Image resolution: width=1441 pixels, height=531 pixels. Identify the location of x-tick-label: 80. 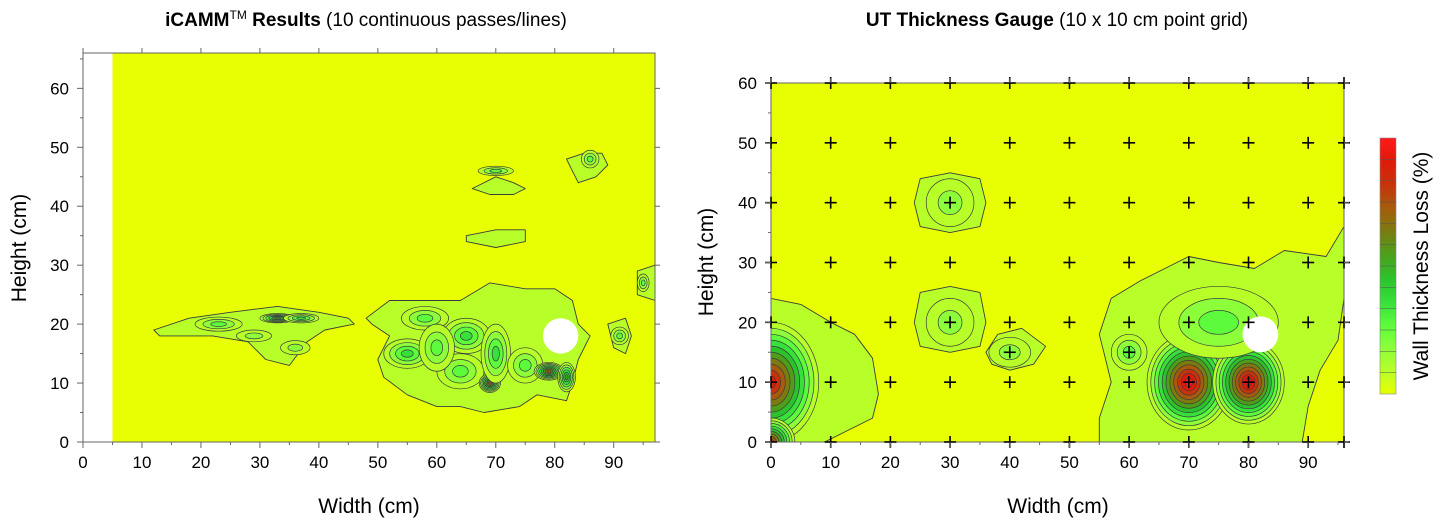
(554, 462).